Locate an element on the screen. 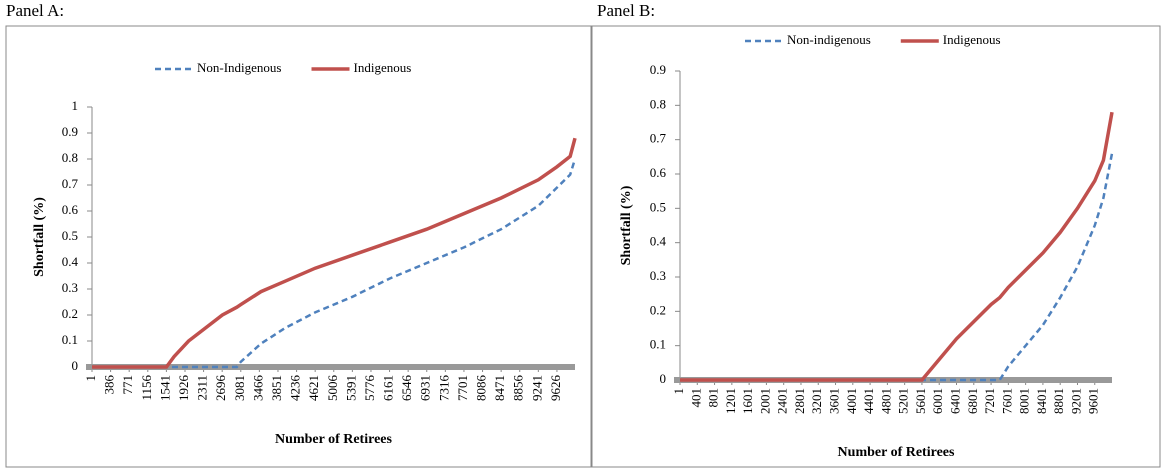  x-tick-label: 2311 is located at coordinates (202, 388).